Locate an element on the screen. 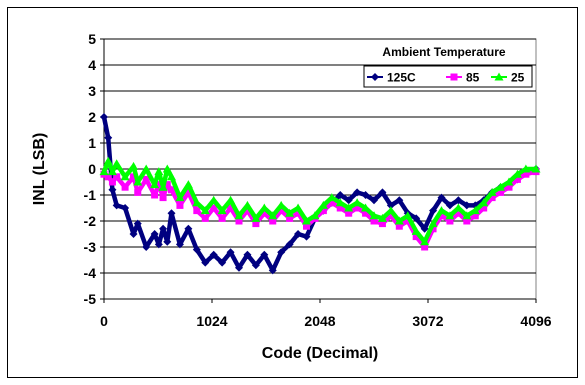 This screenshot has height=385, width=585. legend-label-25: 25 is located at coordinates (518, 78).